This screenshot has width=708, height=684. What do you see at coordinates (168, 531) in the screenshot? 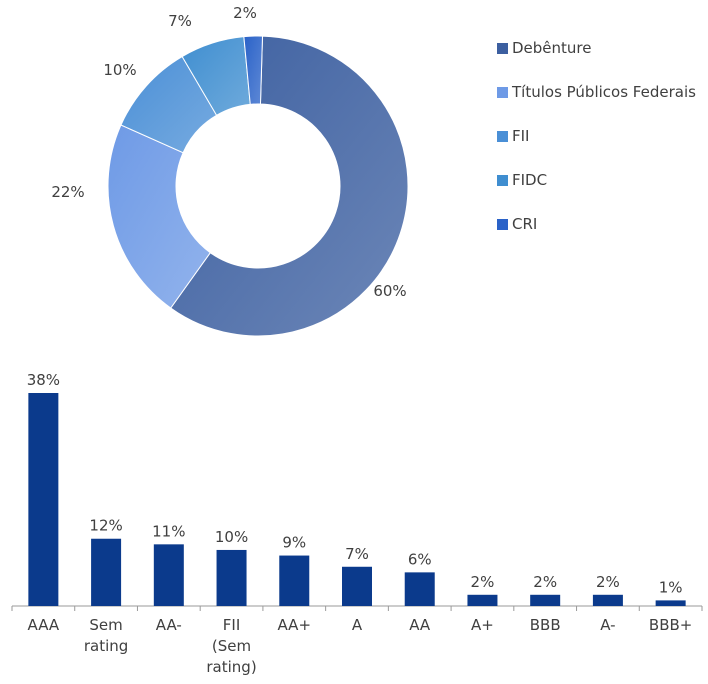
I see `bar-value-label-3: 11%` at bounding box center [168, 531].